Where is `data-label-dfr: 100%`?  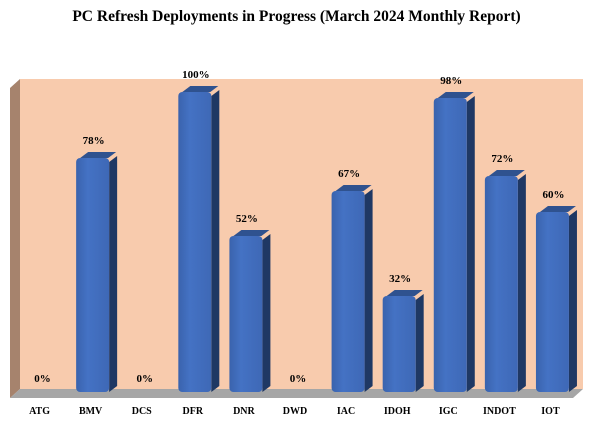 data-label-dfr: 100% is located at coordinates (196, 75).